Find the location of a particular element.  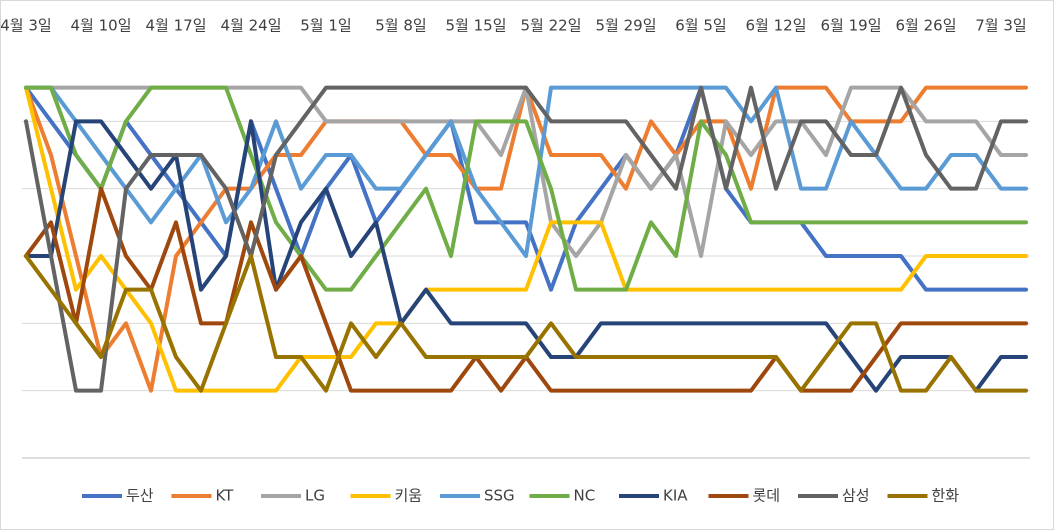

x-tick-label: 5월 1일 is located at coordinates (325, 26).